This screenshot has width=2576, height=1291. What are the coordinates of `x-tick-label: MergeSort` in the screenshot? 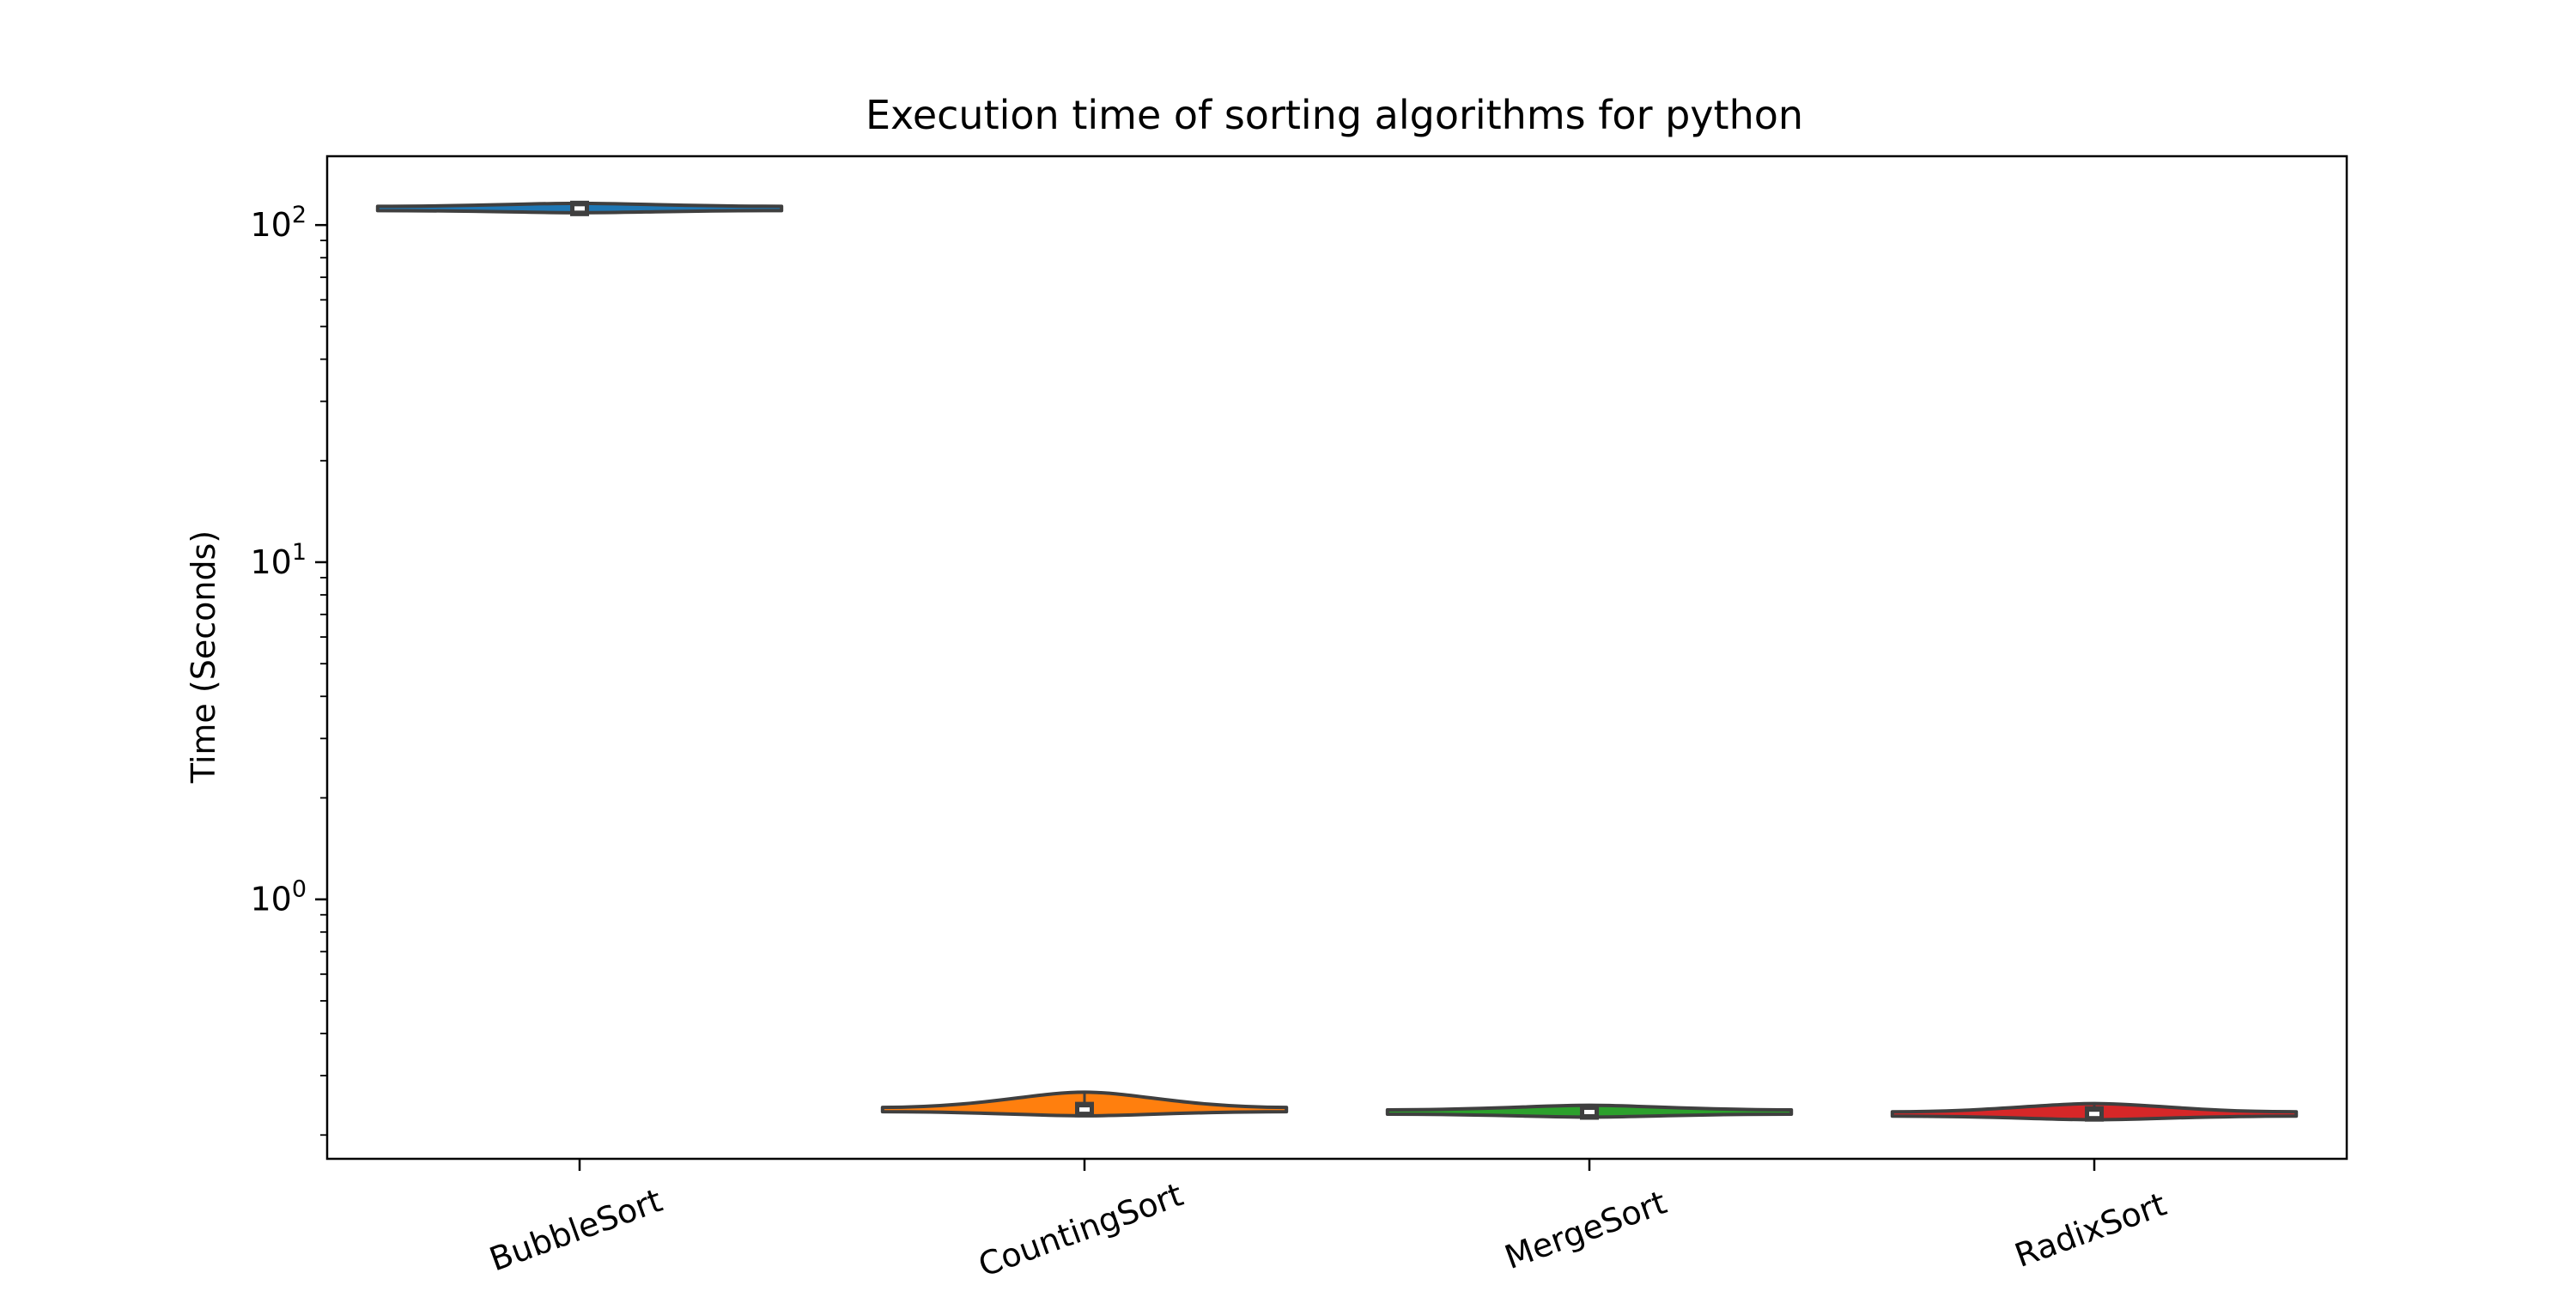 It's located at (1586, 1230).